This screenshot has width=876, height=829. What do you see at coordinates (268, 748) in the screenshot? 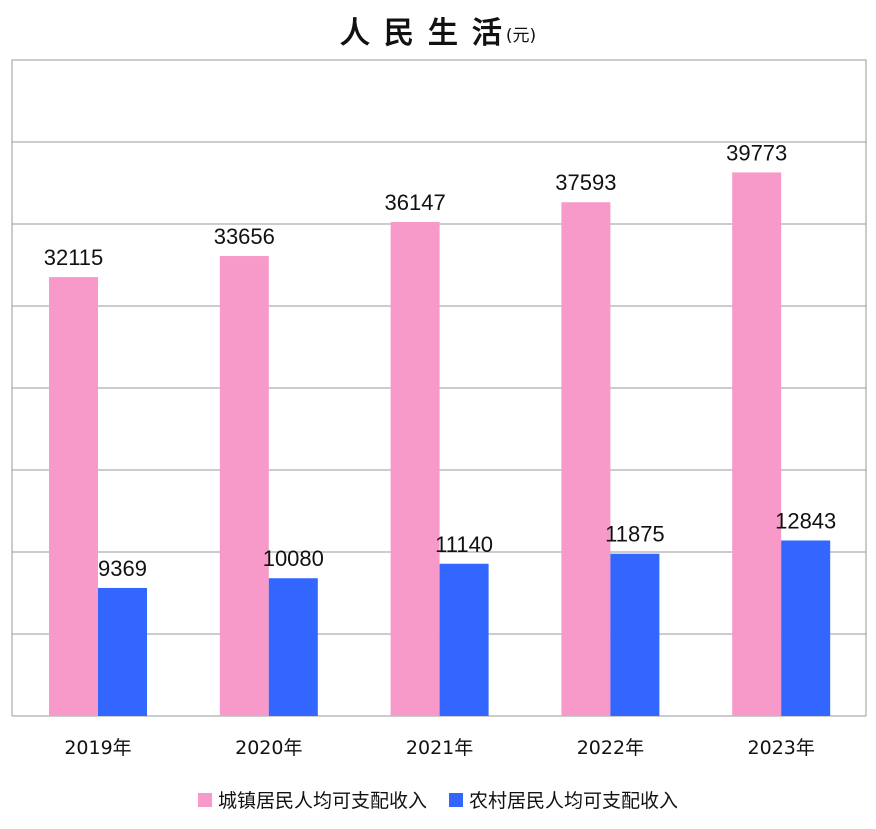
I see `category-label-1: 2020年` at bounding box center [268, 748].